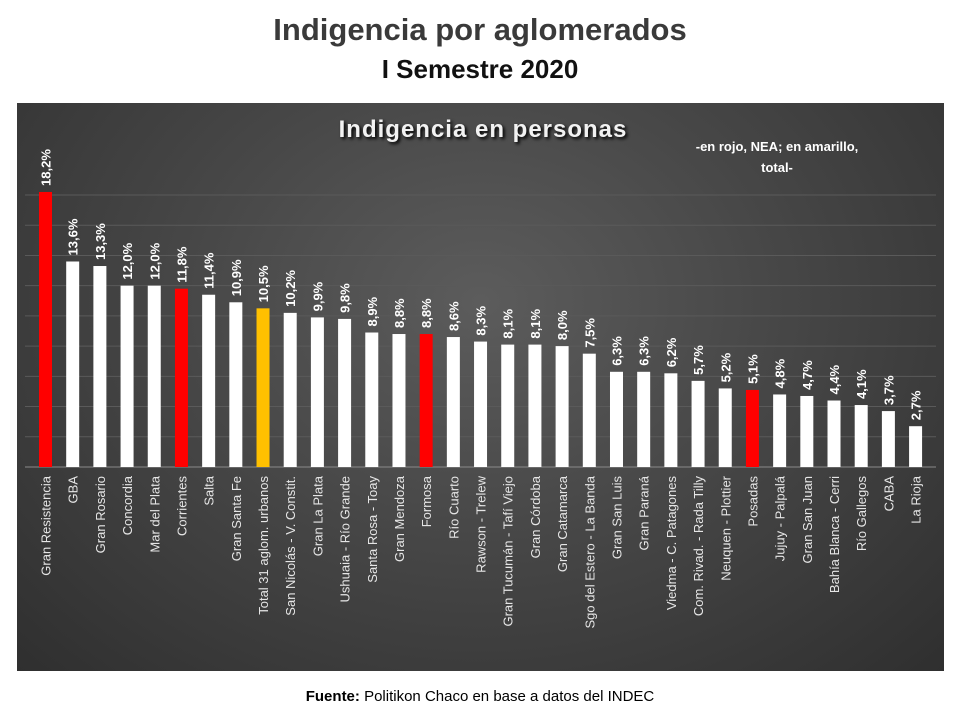 The image size is (960, 720). Describe the element at coordinates (777, 157) in the screenshot. I see `color-legend-note: -en rojo, NEA; en amarillo, total-` at that location.